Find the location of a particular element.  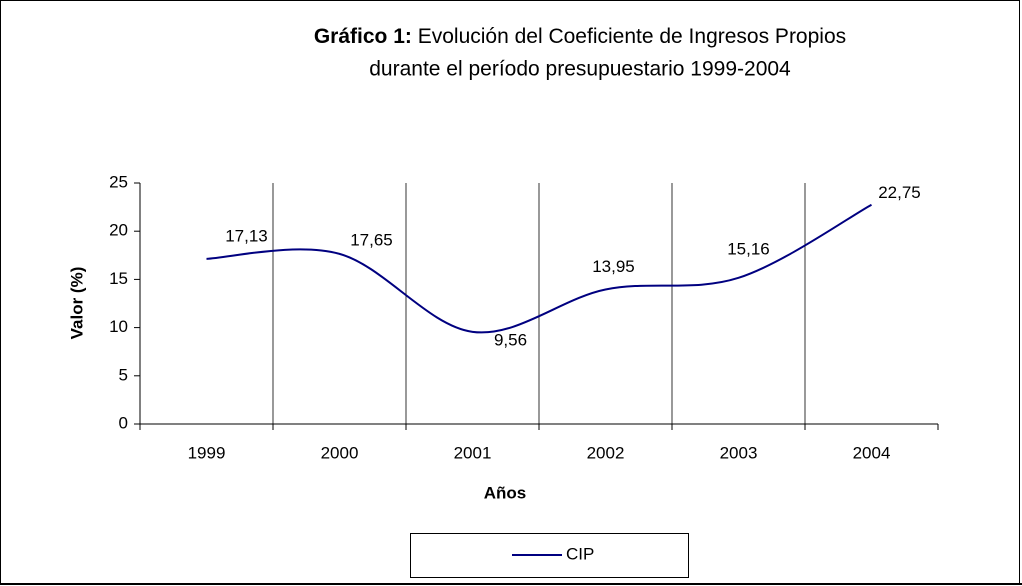

x-axis-label: Años is located at coordinates (505, 492).